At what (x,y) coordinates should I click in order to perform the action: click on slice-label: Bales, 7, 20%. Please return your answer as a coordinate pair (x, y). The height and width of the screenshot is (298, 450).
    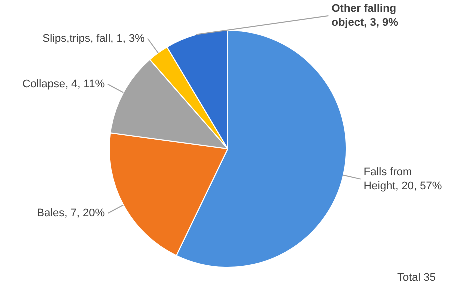
    Looking at the image, I should click on (71, 214).